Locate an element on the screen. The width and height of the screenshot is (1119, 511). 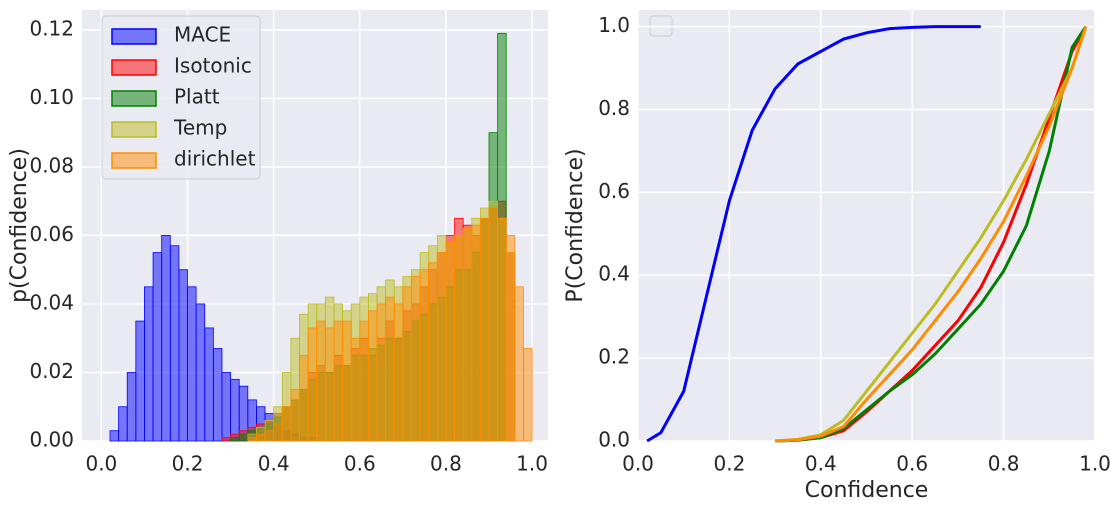
legend-label: dirichlet is located at coordinates (215, 159).